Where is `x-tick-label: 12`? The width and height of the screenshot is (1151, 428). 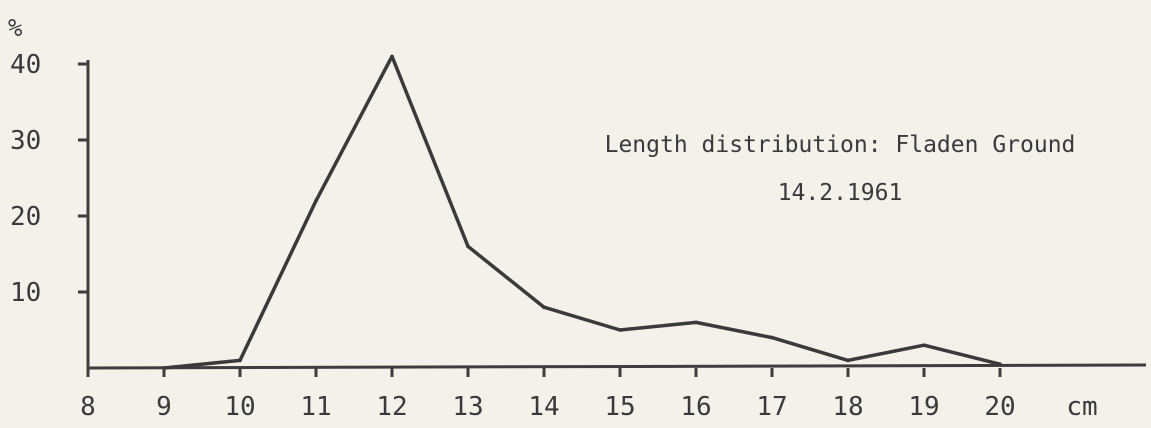
x-tick-label: 12 is located at coordinates (391, 407).